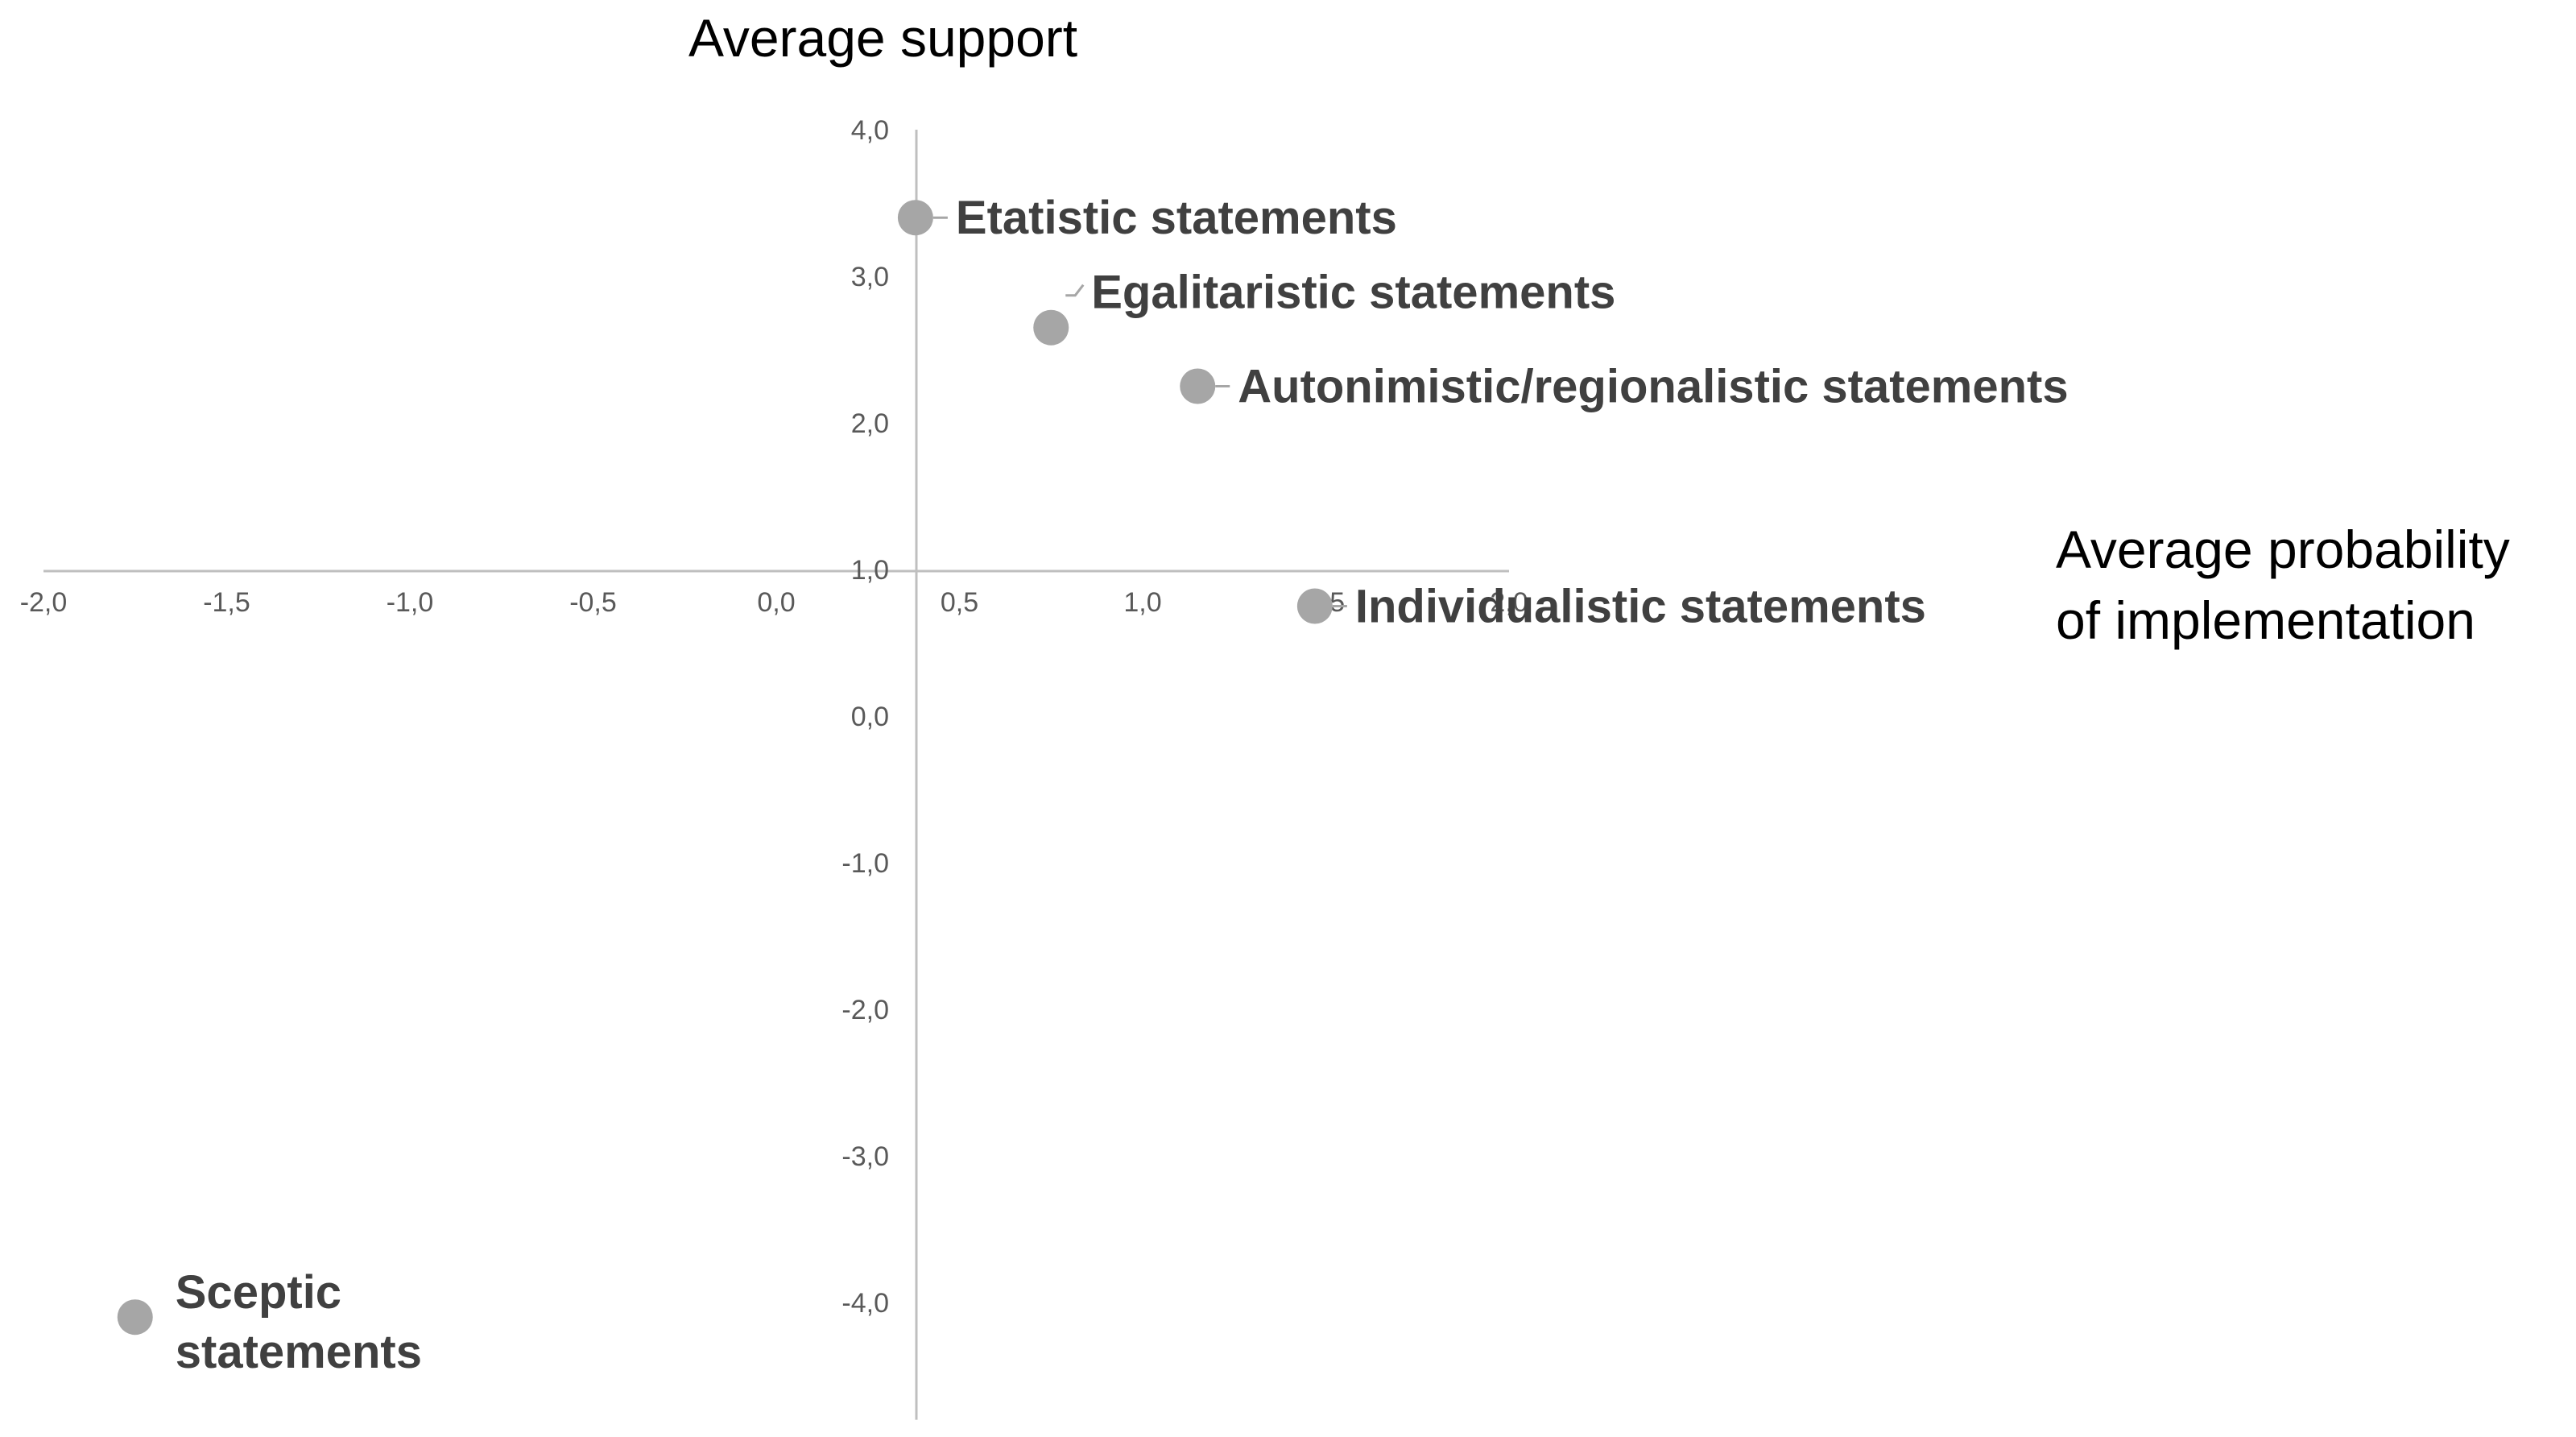  I want to click on x-tick-label: 1,0, so click(1142, 602).